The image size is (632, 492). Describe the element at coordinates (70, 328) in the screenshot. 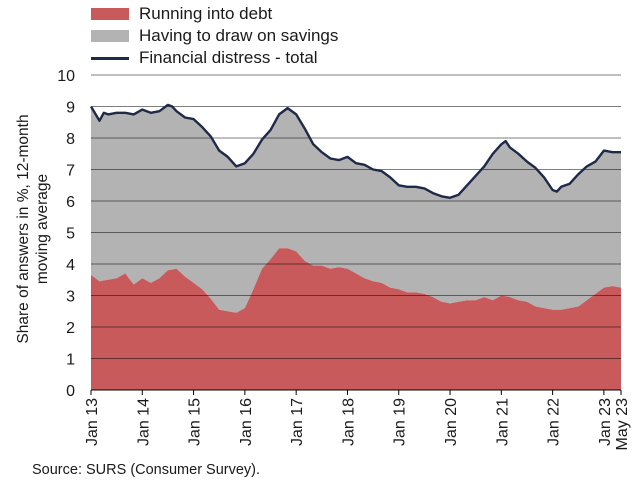

I see `y-tick-label: 2` at that location.